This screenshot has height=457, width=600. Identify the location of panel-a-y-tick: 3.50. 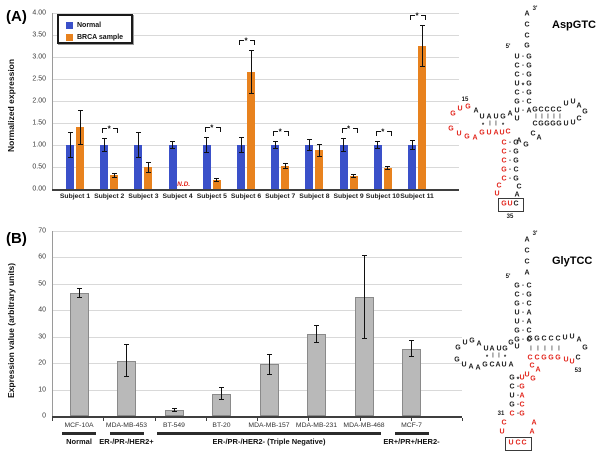
(39, 35).